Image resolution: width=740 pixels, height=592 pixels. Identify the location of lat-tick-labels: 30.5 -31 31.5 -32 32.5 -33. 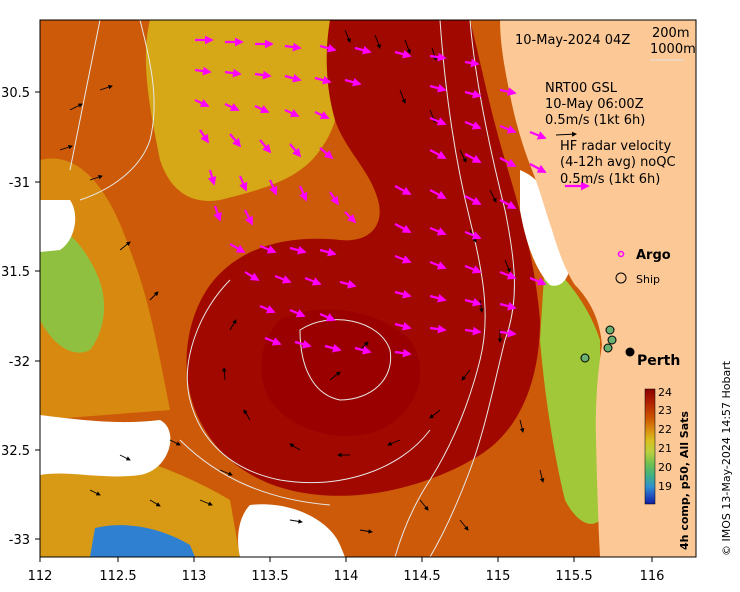
(15, 317).